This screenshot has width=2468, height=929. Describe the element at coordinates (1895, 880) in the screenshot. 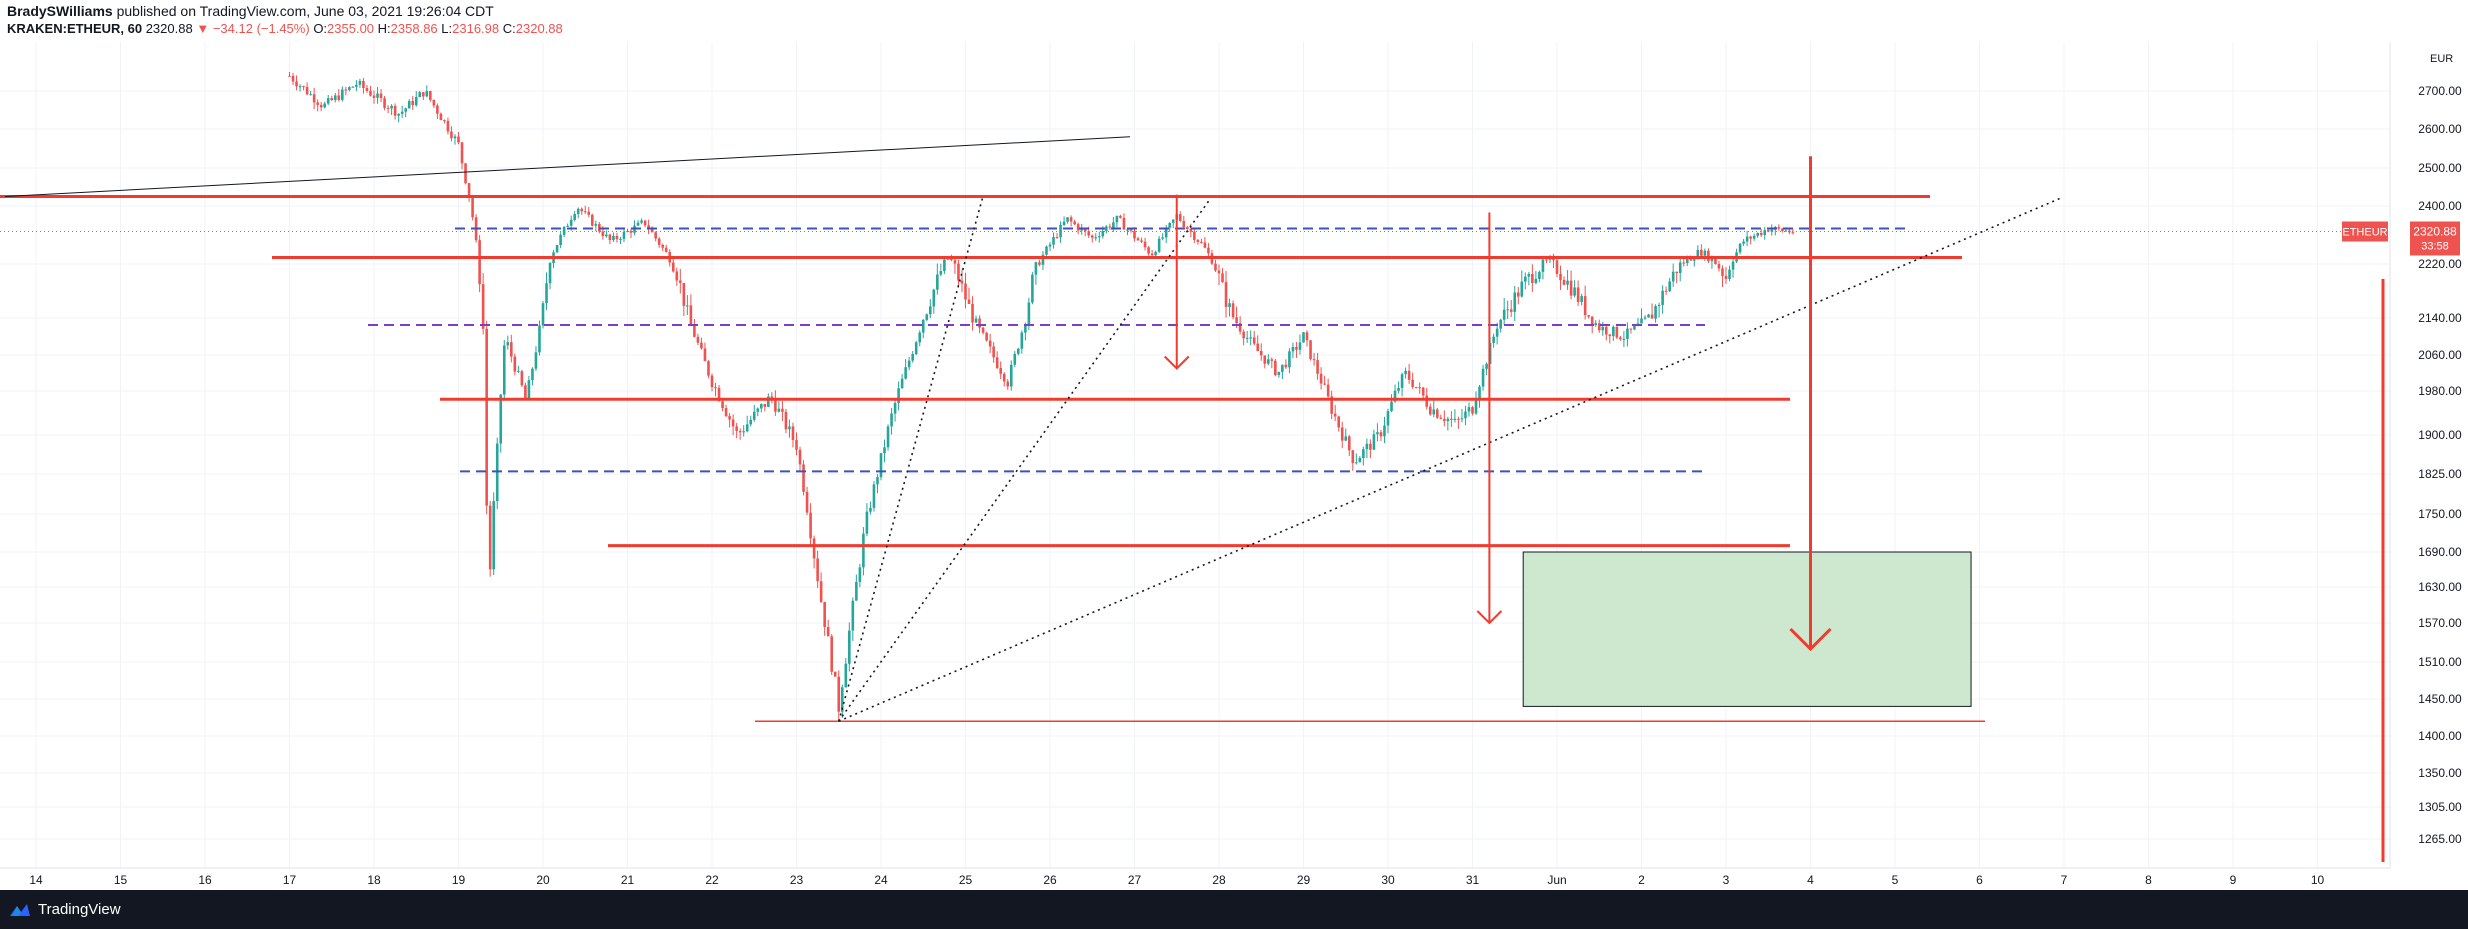

I see `time-tick-label: 5` at that location.